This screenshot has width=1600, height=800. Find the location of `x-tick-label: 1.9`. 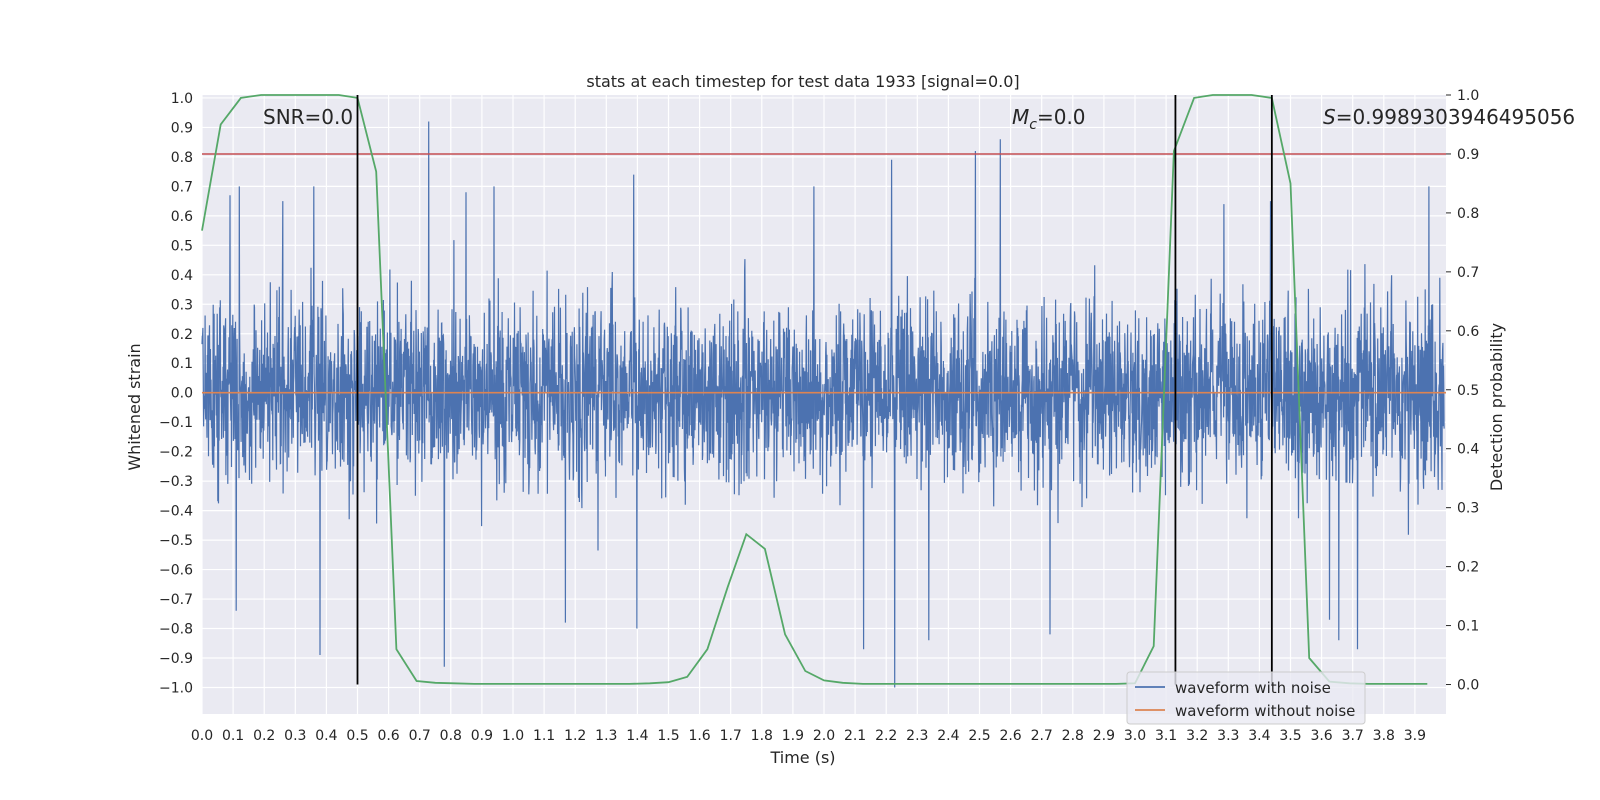

x-tick-label: 1.9 is located at coordinates (793, 736).